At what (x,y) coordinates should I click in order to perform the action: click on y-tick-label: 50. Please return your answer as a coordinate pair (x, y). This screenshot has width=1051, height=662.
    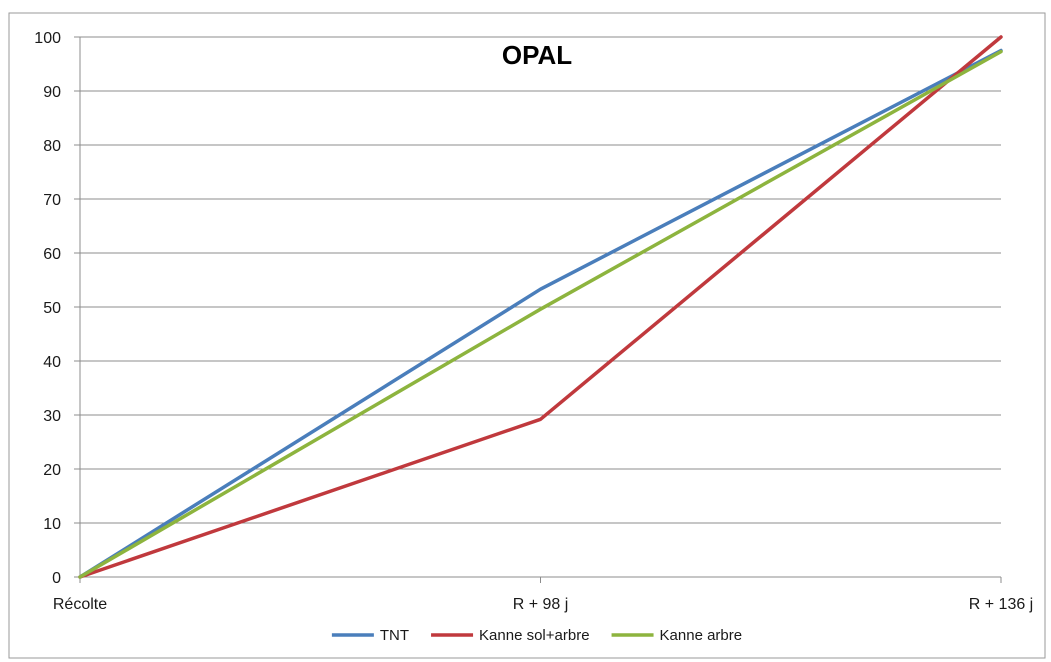
    Looking at the image, I should click on (52, 308).